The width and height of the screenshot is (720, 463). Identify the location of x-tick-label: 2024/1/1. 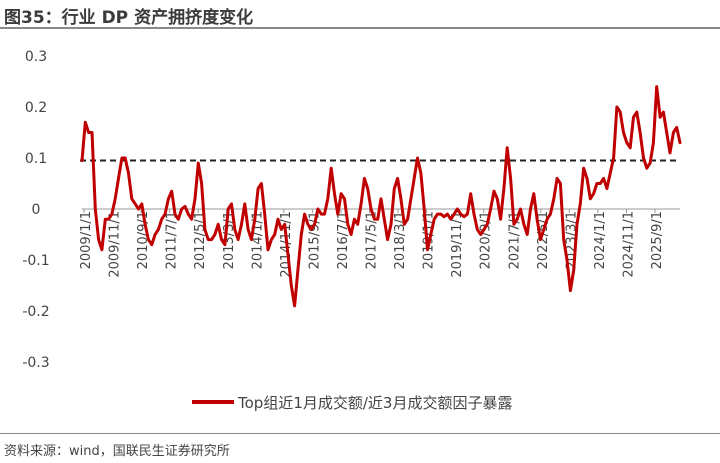
(600, 240).